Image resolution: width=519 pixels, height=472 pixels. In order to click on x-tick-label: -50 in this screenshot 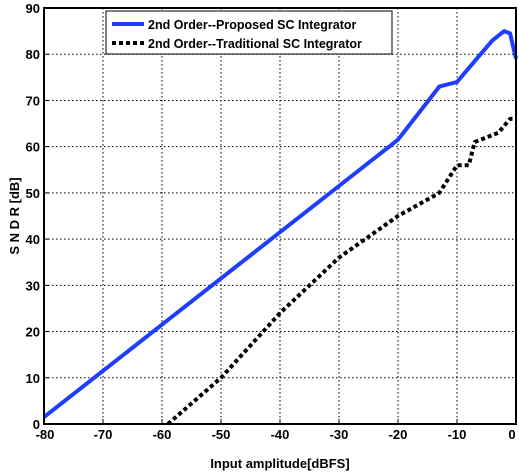, I will do `click(221, 434)`.